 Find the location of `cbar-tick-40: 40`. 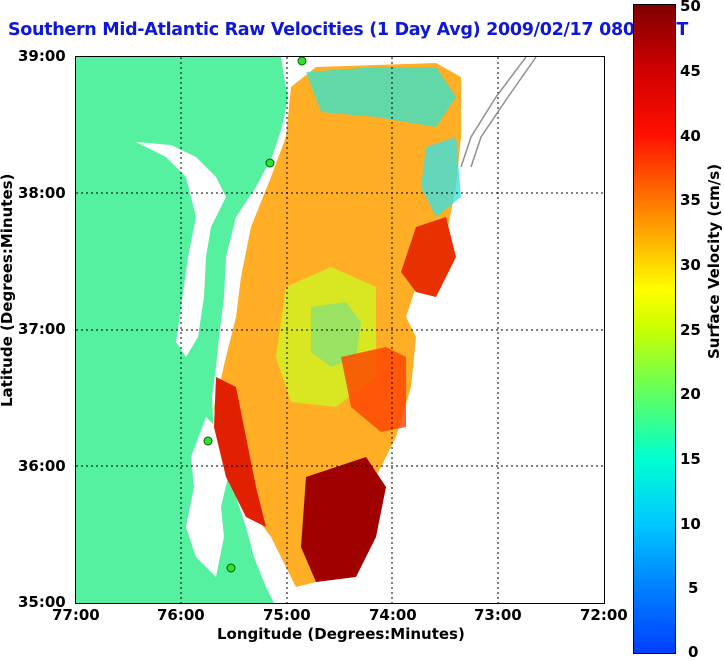

cbar-tick-40: 40 is located at coordinates (690, 136).